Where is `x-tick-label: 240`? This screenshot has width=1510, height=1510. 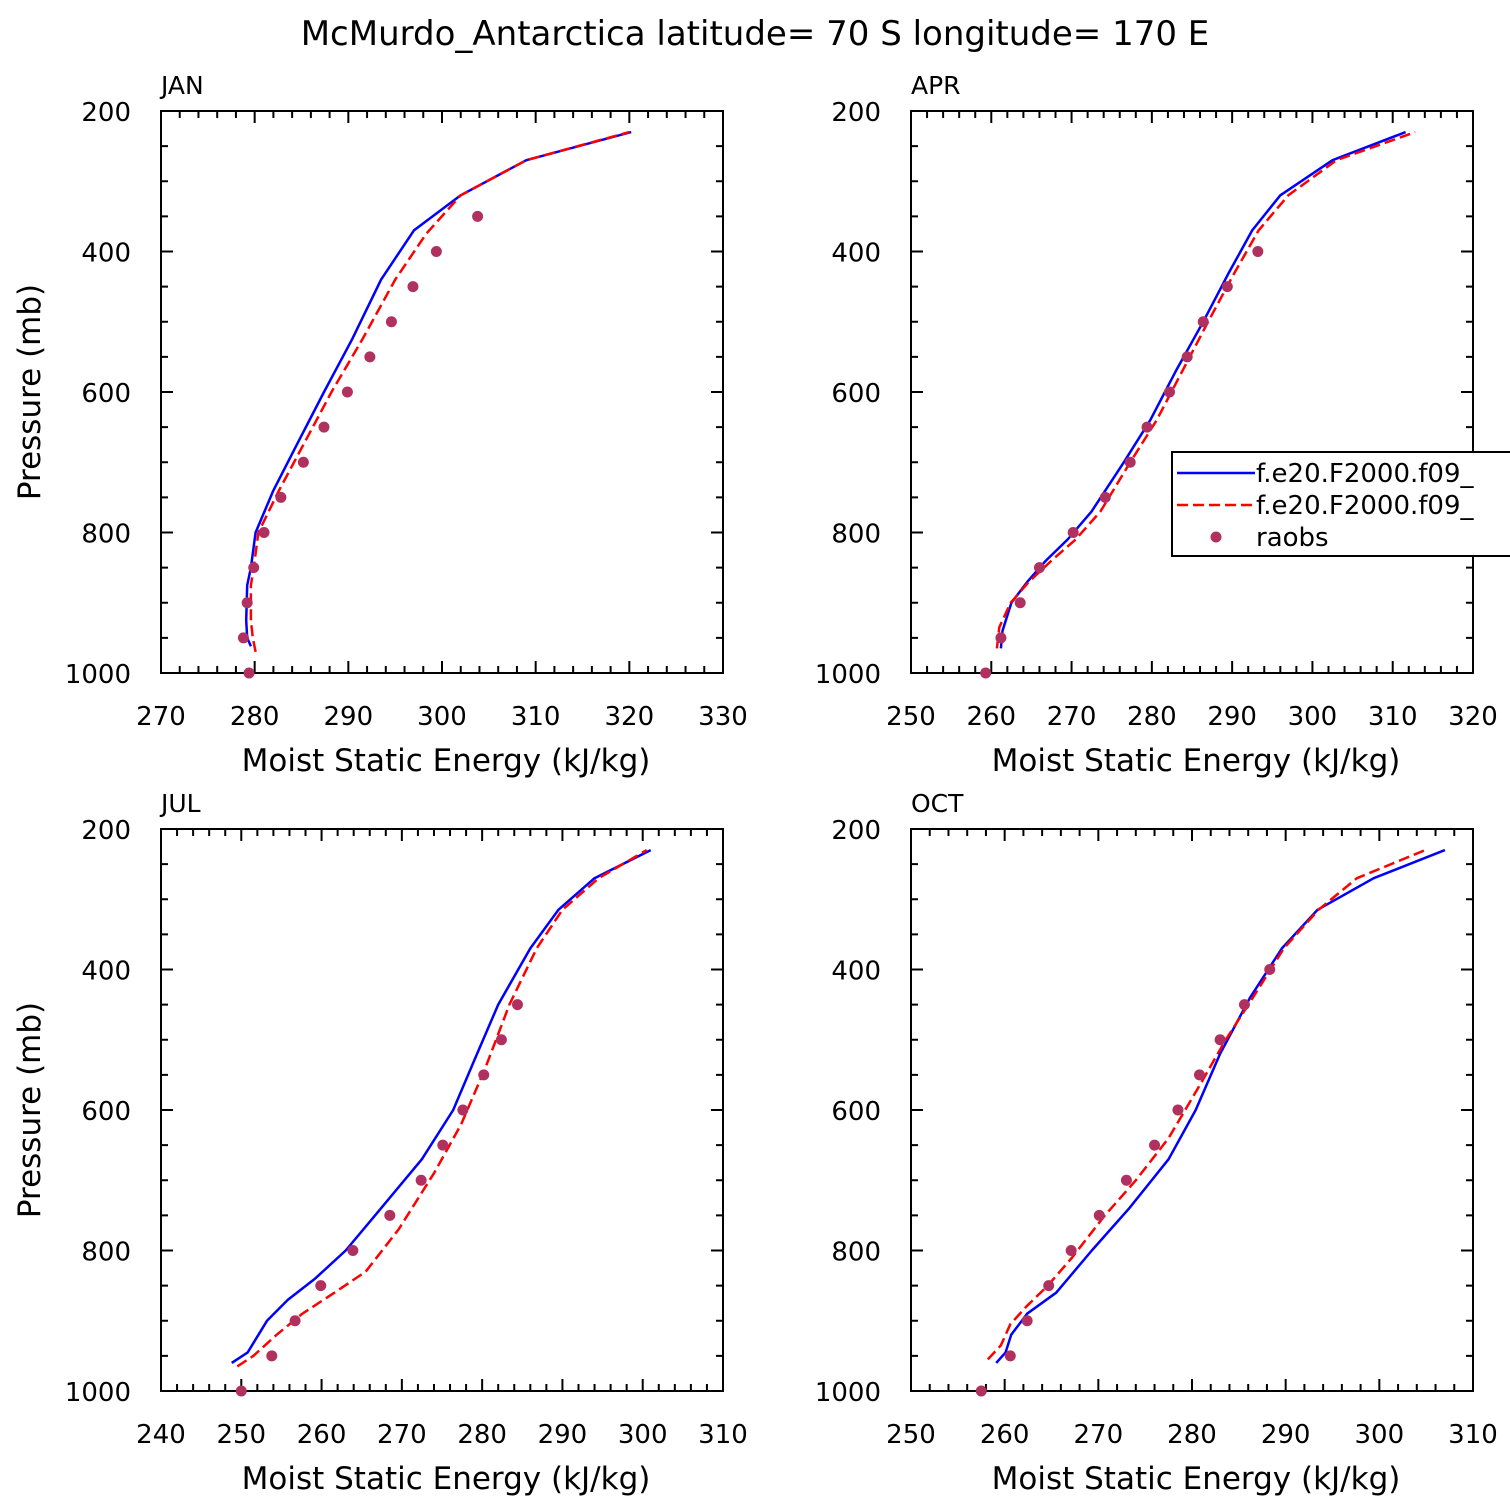 x-tick-label: 240 is located at coordinates (161, 1435).